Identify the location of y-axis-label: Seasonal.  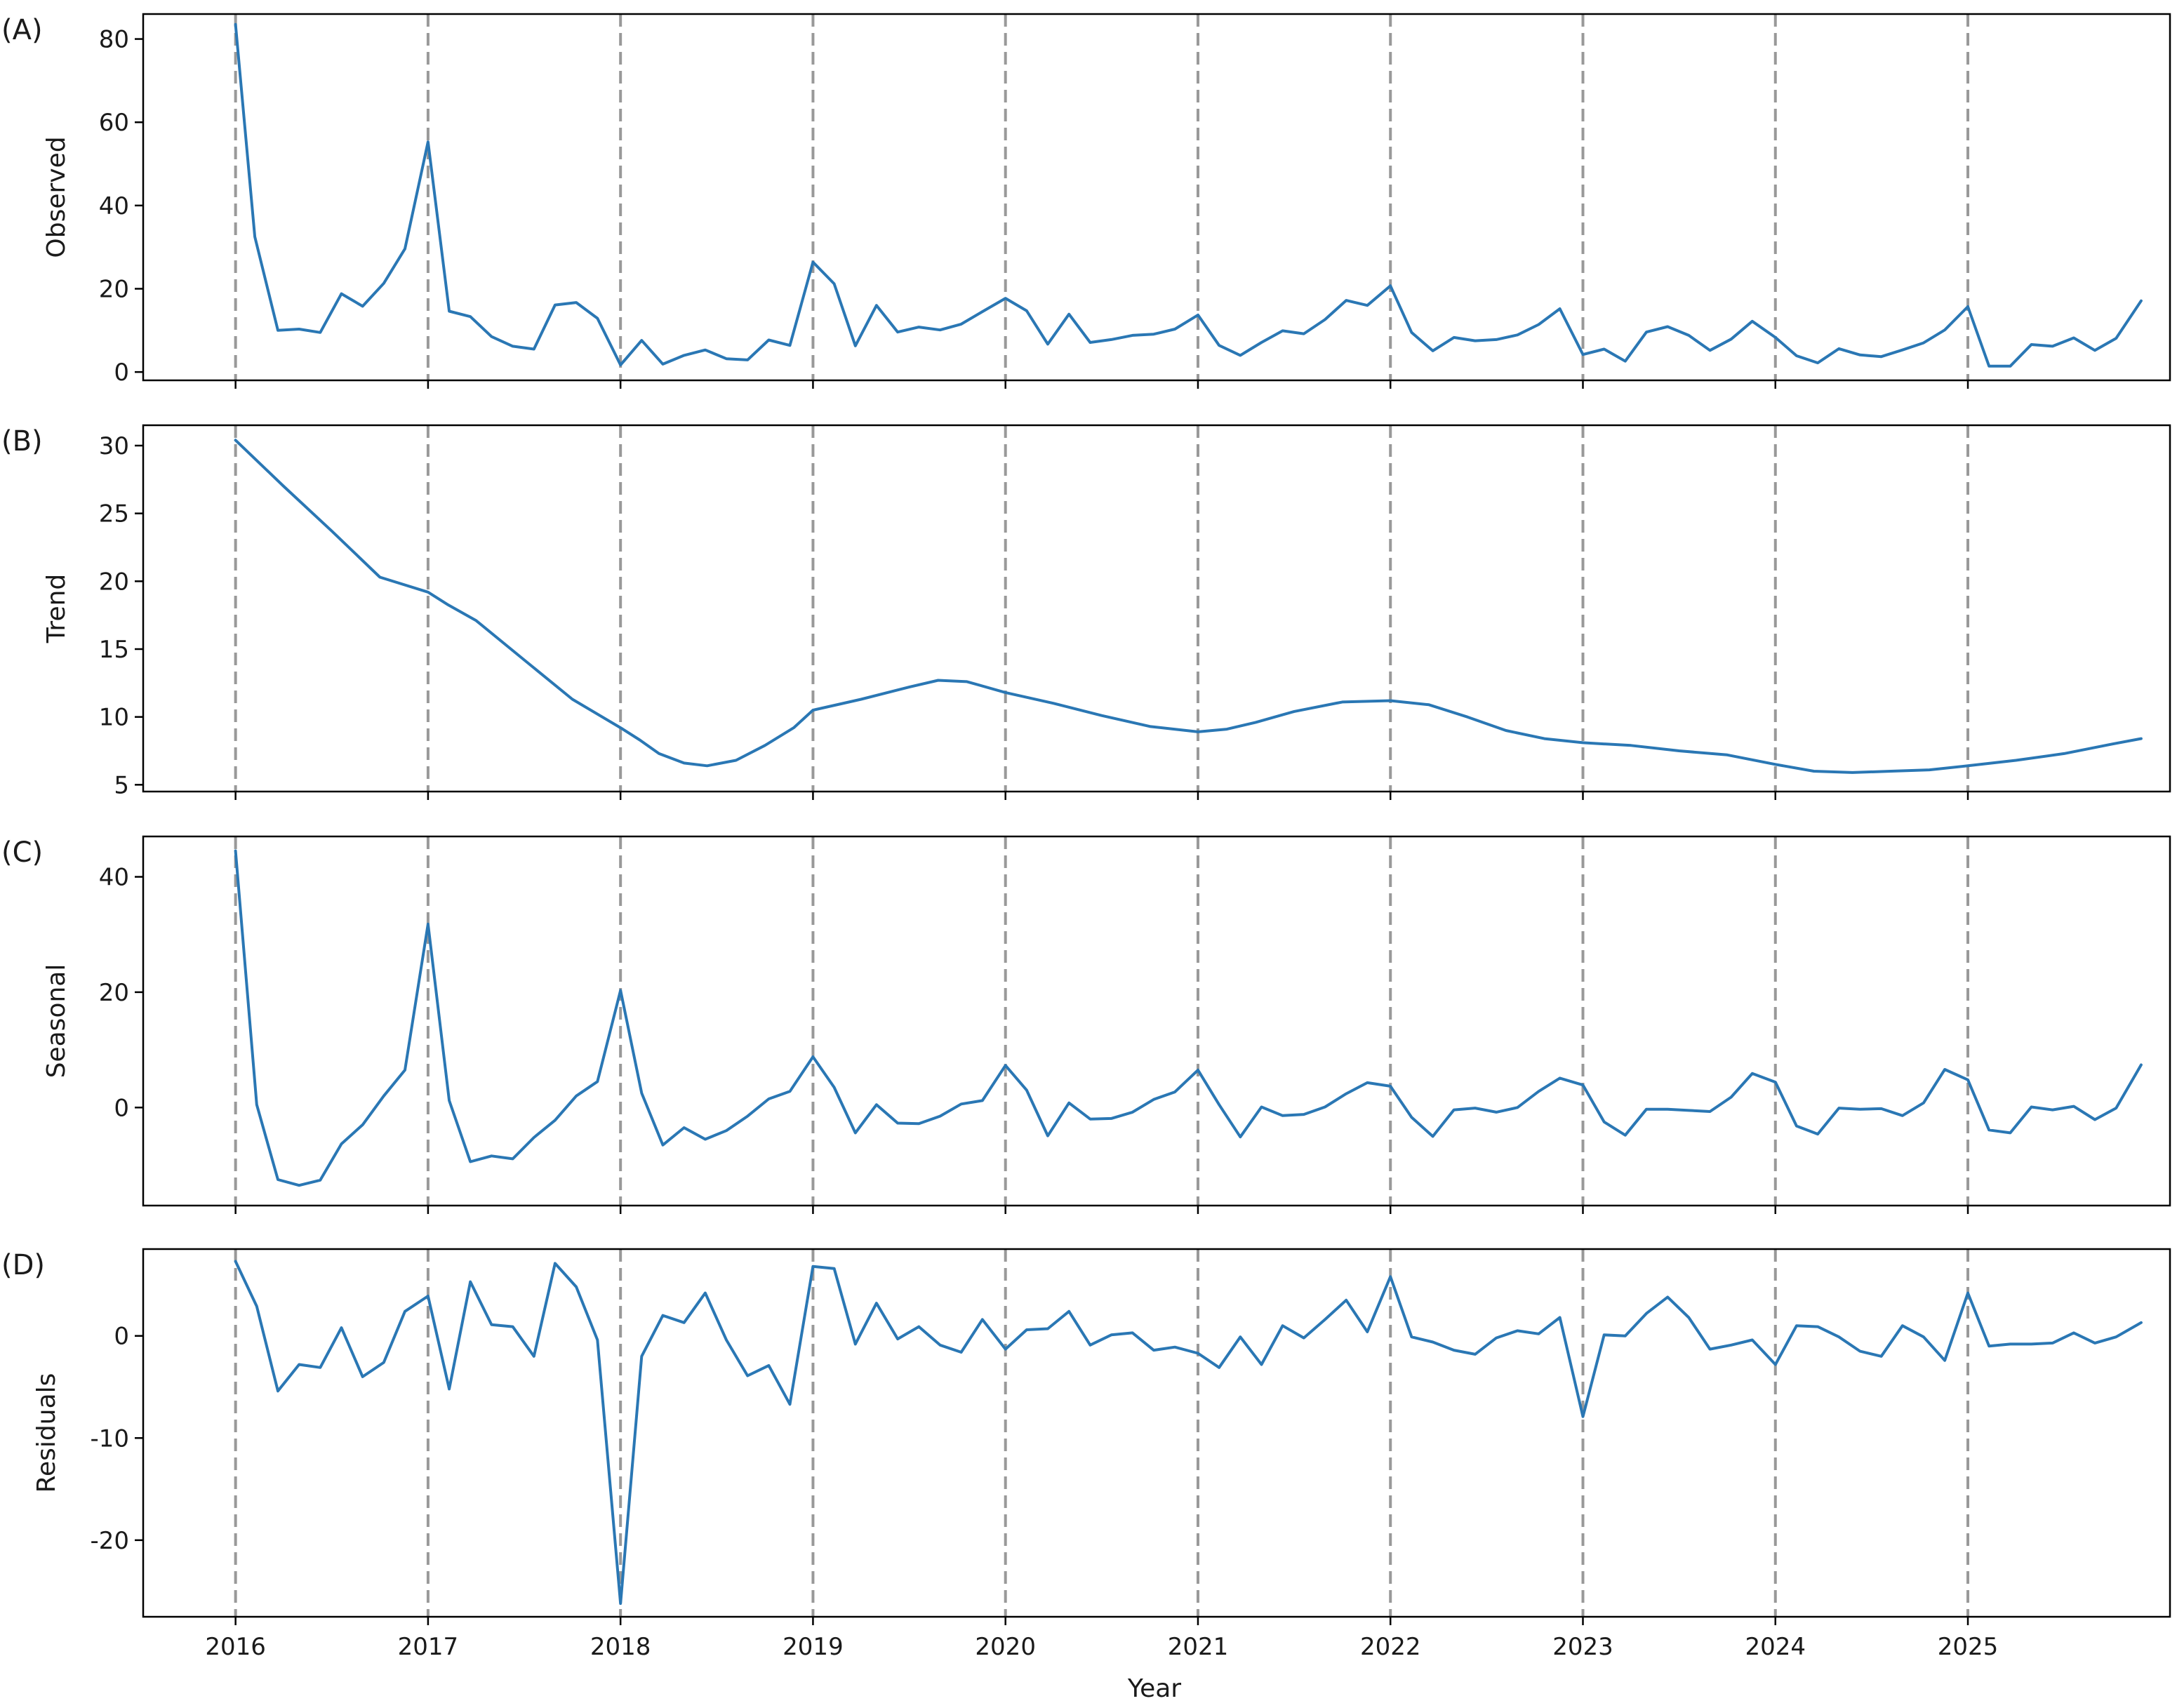
(56, 1021).